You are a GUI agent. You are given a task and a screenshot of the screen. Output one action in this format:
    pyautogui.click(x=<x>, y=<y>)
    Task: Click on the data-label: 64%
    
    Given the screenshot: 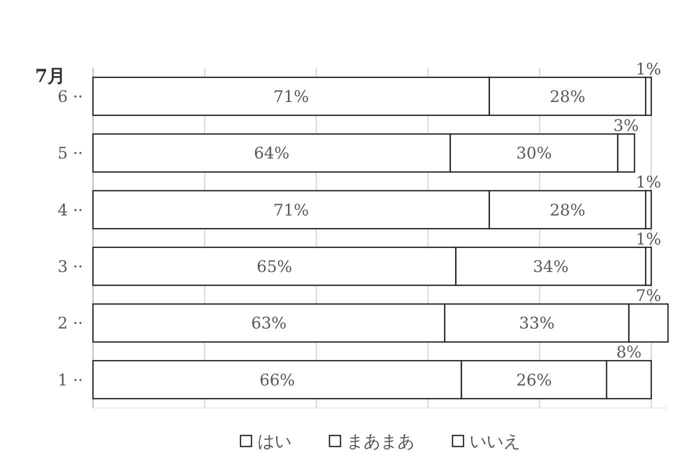 What is the action you would take?
    pyautogui.click(x=272, y=153)
    